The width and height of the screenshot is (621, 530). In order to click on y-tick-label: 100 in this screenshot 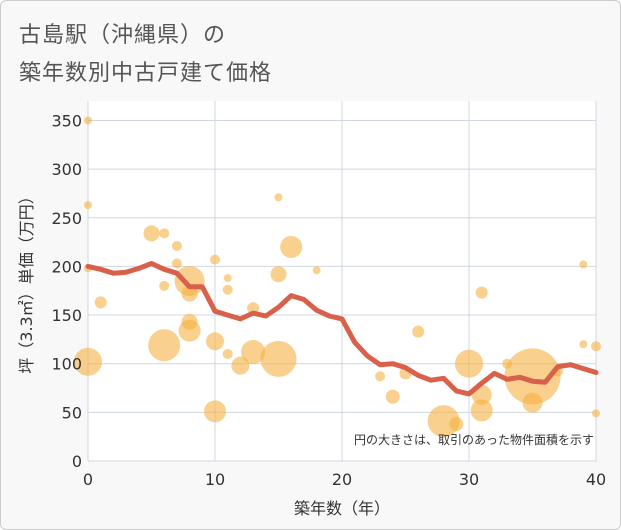, I will do `click(66, 364)`.